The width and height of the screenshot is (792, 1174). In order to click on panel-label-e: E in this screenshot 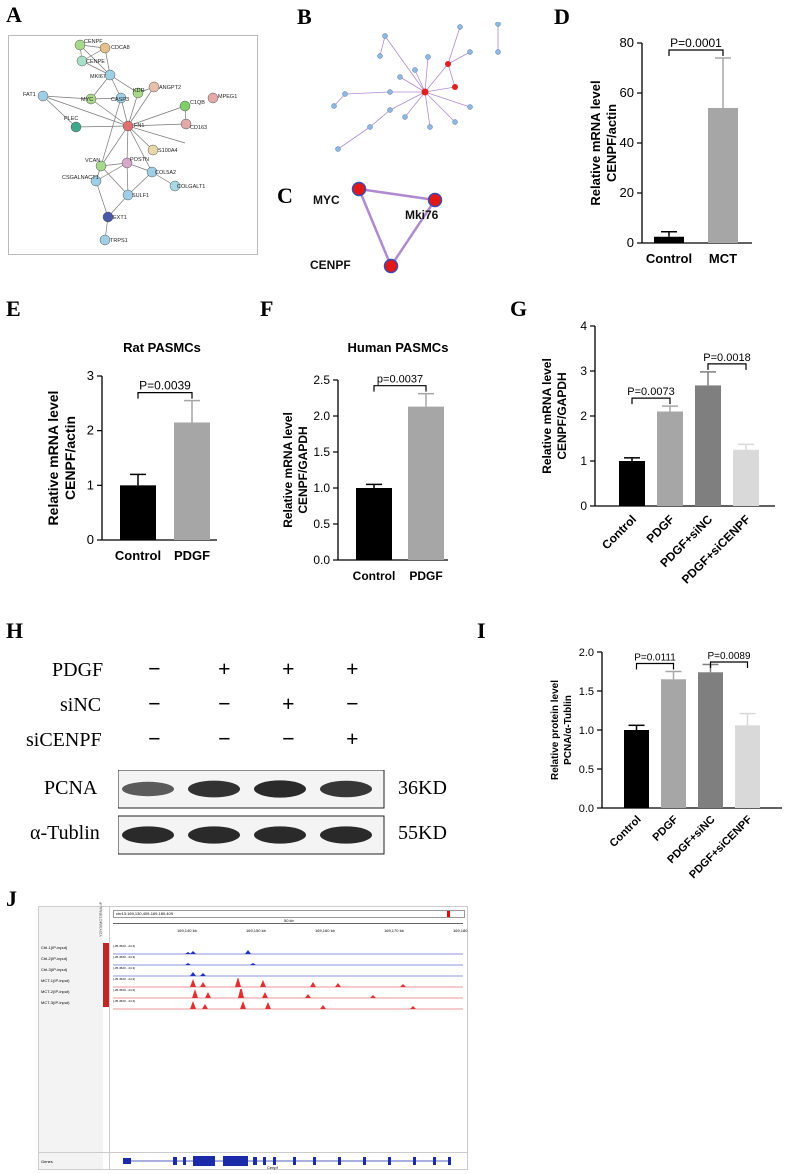, I will do `click(13, 308)`.